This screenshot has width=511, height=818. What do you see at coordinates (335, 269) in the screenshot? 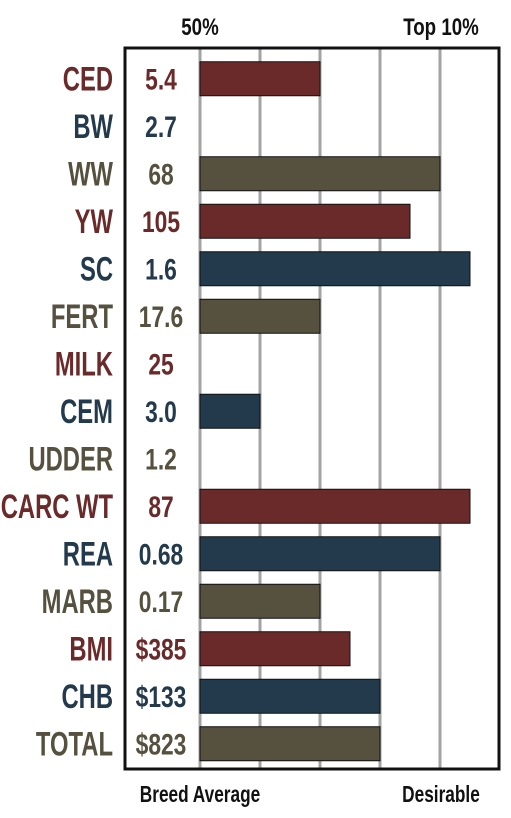
I see `bar-sc` at bounding box center [335, 269].